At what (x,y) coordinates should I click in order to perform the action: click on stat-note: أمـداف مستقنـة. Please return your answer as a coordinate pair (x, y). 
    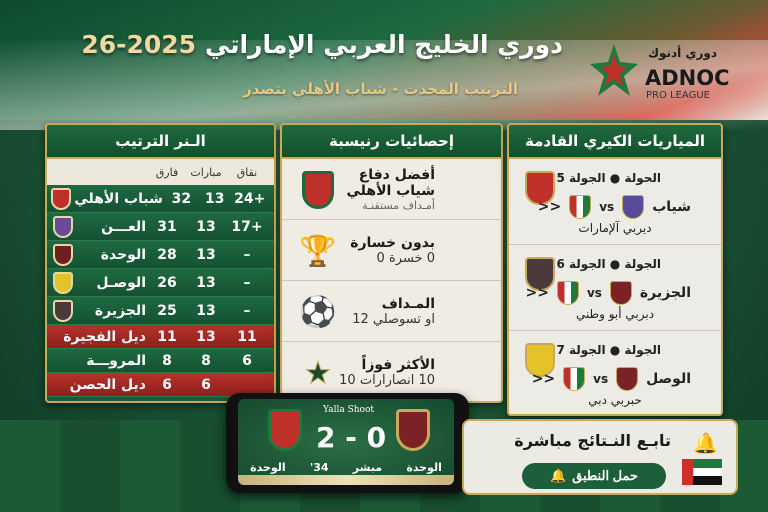
    Looking at the image, I should click on (398, 205).